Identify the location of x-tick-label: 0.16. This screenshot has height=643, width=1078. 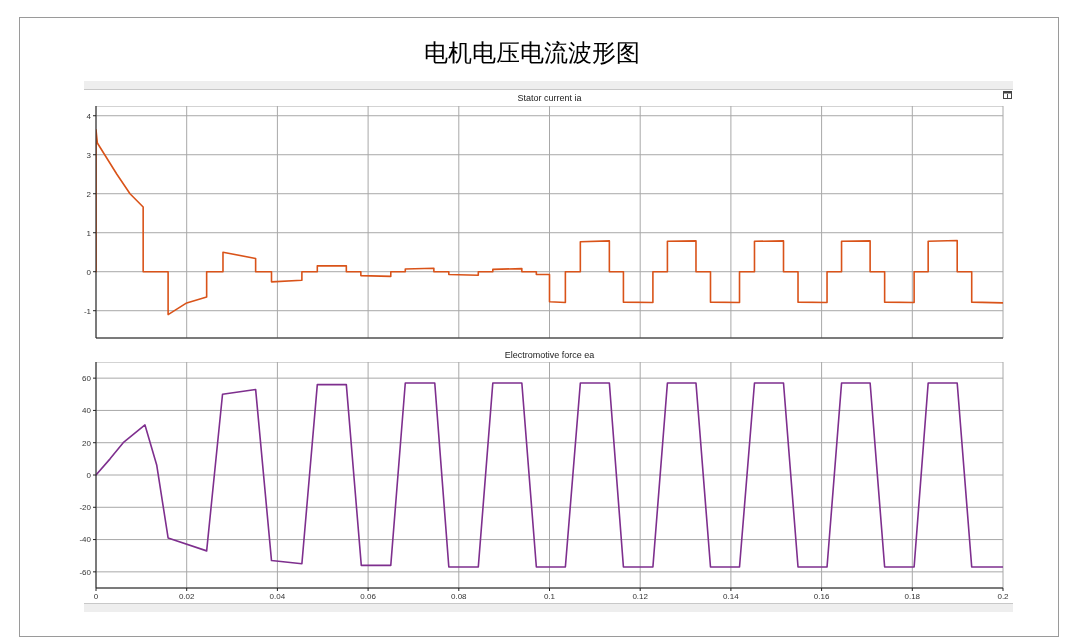
(821, 596).